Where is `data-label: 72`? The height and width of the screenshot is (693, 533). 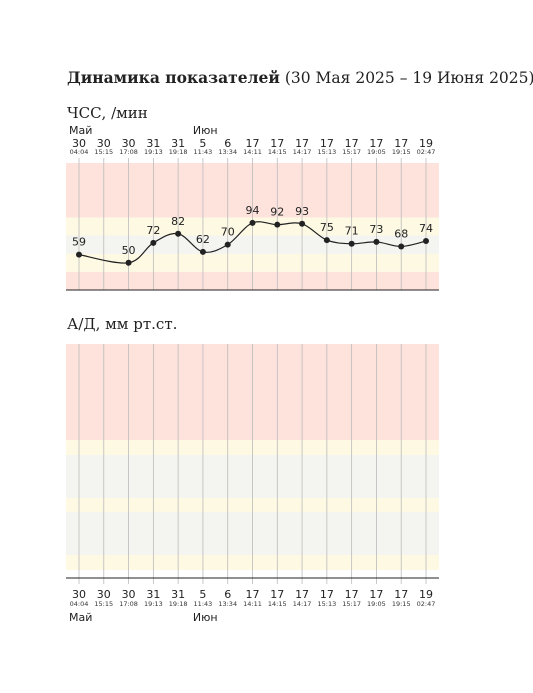 data-label: 72 is located at coordinates (153, 230).